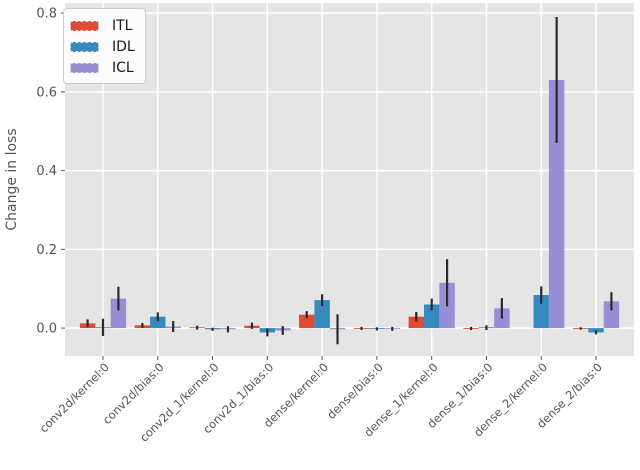 The image size is (640, 470). I want to click on legend-label: ITL, so click(122, 25).